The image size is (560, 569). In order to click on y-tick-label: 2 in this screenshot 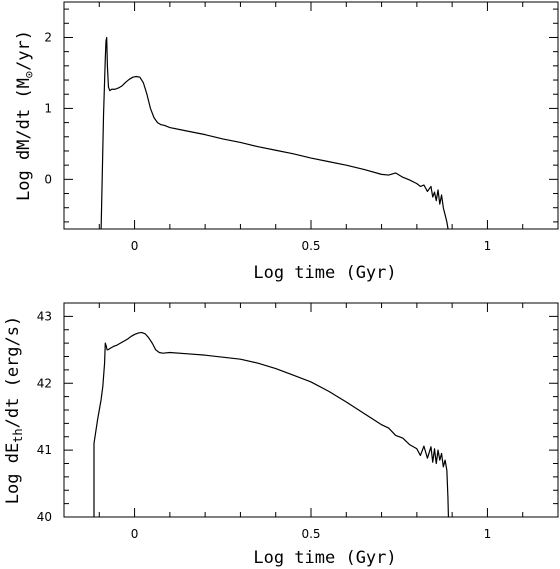, I will do `click(48, 37)`.